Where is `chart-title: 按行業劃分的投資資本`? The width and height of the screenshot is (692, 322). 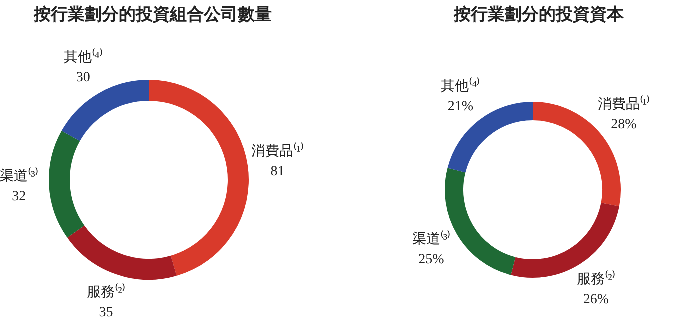 chart-title: 按行業劃分的投資資本 is located at coordinates (538, 15).